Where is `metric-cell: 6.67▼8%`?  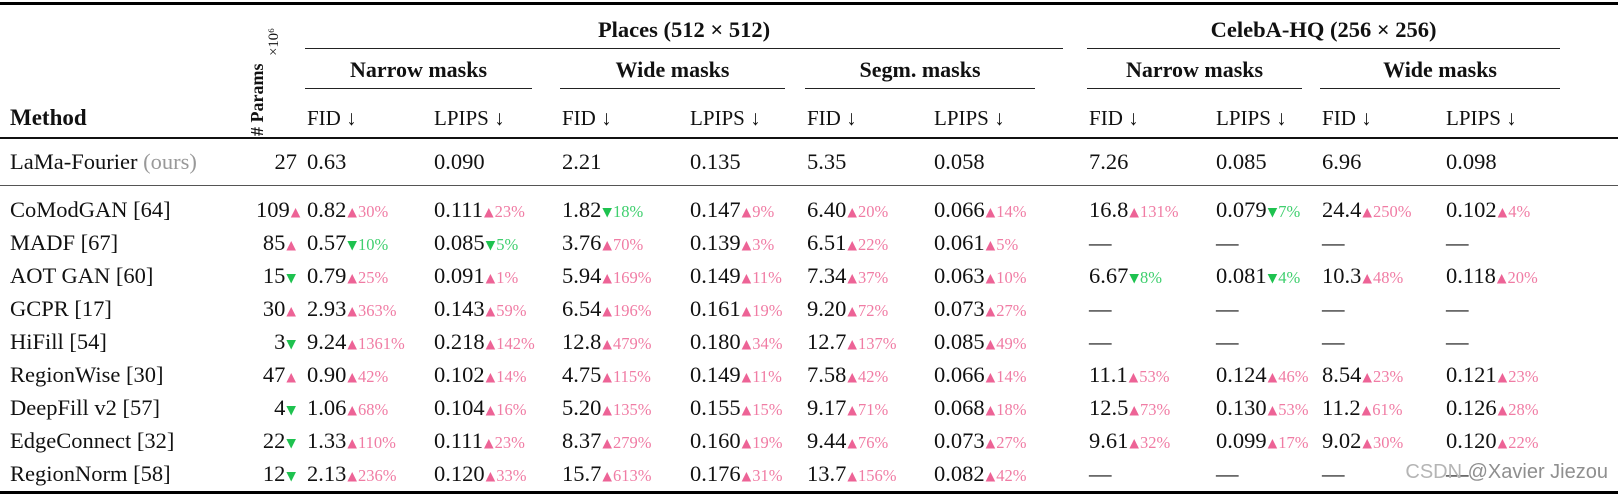
metric-cell: 6.67▼8% is located at coordinates (1150, 275).